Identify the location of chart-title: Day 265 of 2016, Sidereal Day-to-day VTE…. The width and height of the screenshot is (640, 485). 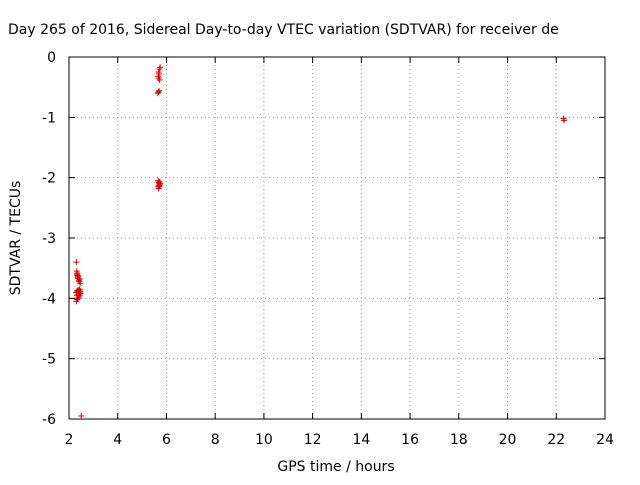
(283, 30).